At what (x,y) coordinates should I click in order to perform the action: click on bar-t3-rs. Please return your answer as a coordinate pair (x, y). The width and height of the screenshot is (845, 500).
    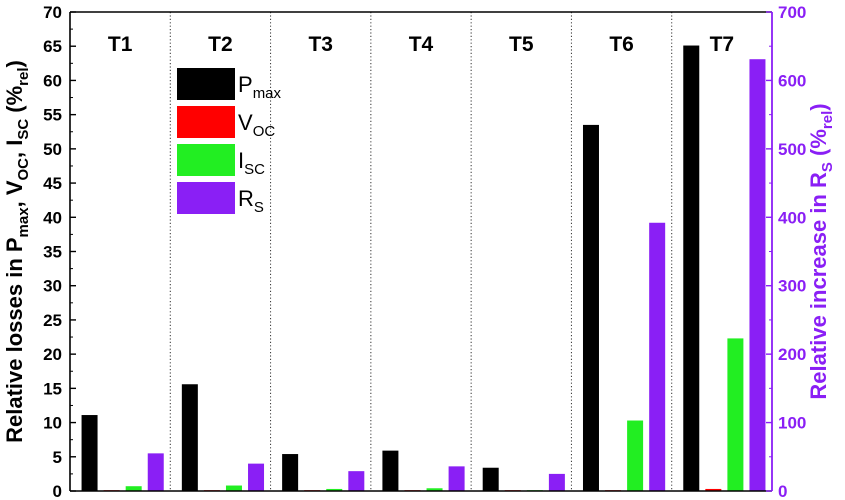
    Looking at the image, I should click on (356, 481).